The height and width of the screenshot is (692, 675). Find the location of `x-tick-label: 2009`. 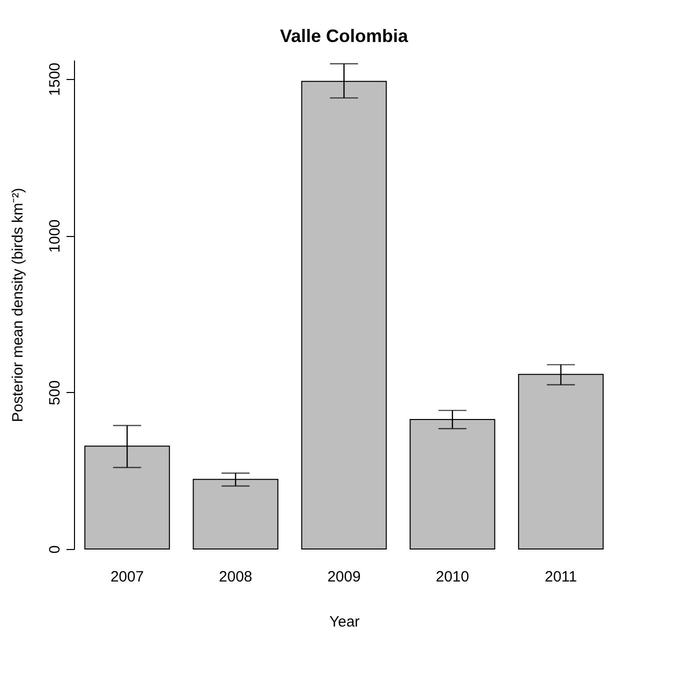

x-tick-label: 2009 is located at coordinates (344, 577).